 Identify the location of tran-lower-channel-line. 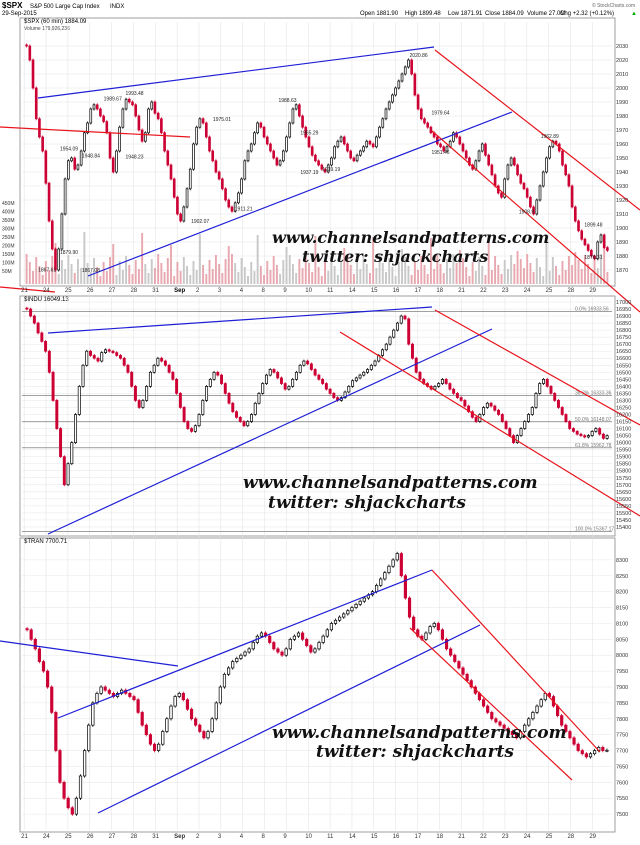
(289, 719).